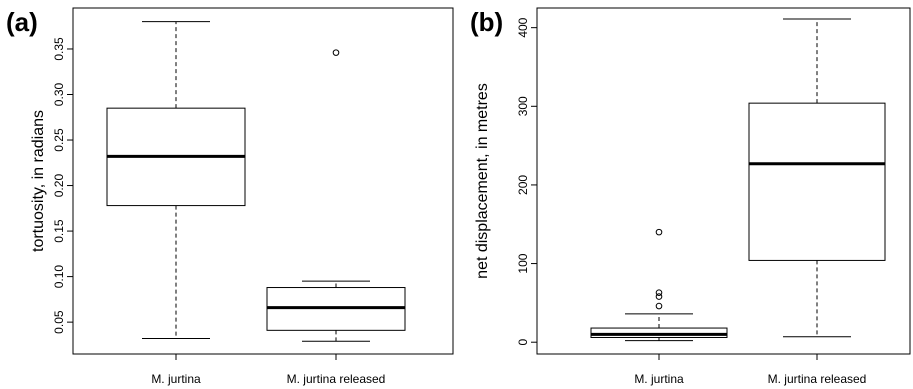  Describe the element at coordinates (59, 140) in the screenshot. I see `y-tick-label: 0.25` at that location.